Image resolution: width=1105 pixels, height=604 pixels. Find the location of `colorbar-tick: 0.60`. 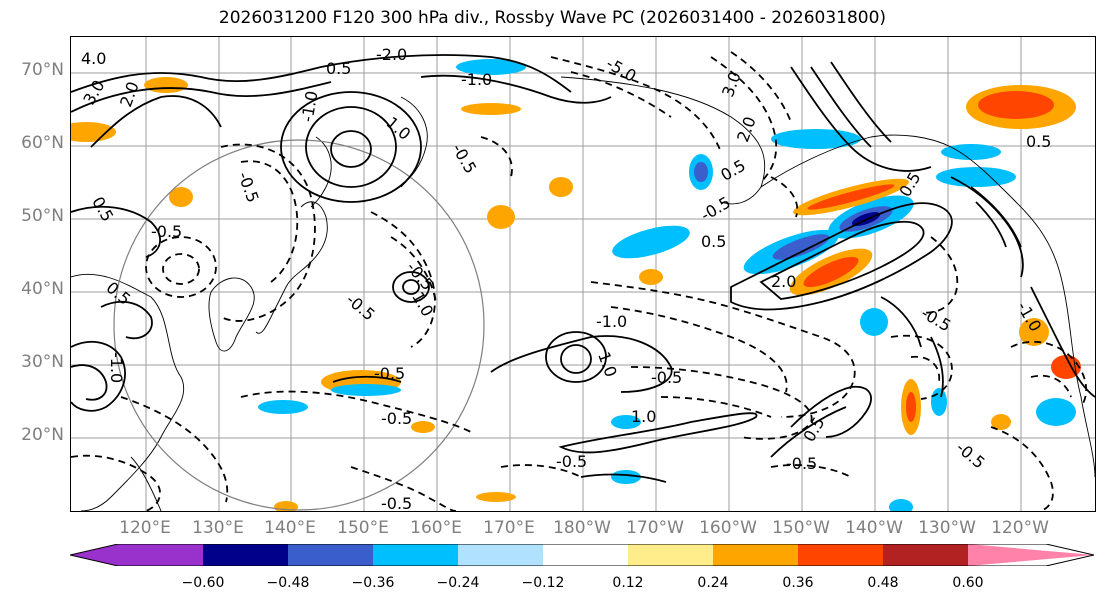

colorbar-tick: 0.60 is located at coordinates (968, 583).